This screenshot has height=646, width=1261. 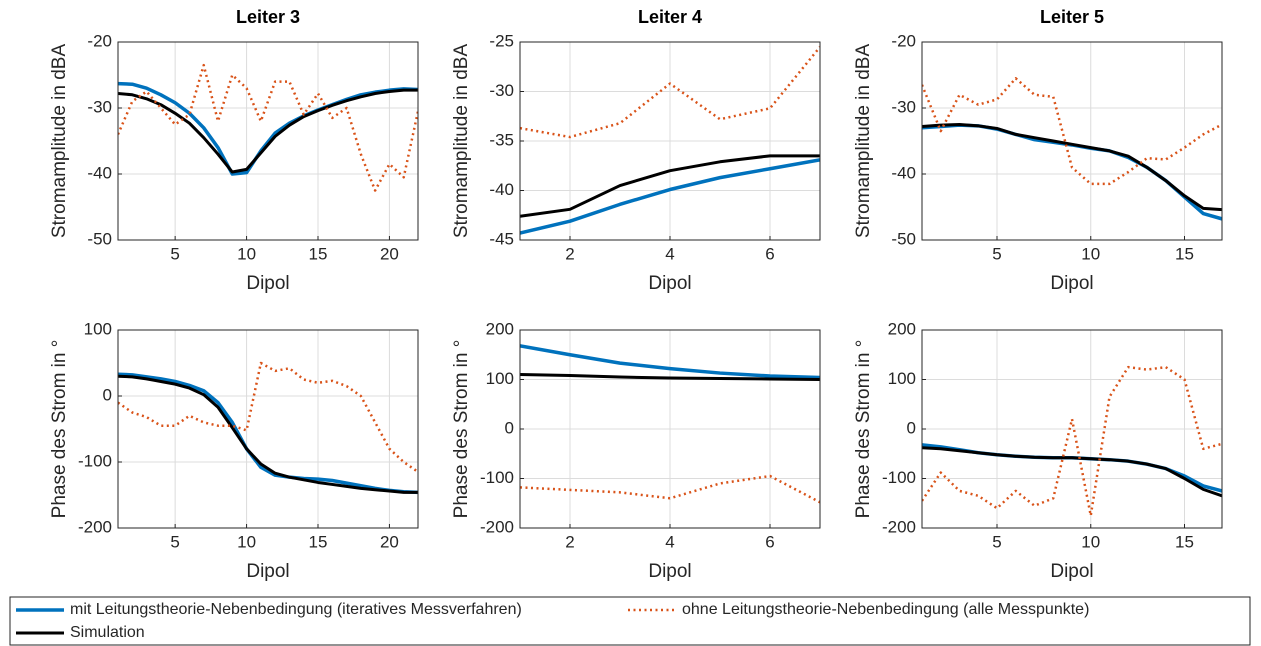 I want to click on chart-title: Leiter 3, so click(x=268, y=17).